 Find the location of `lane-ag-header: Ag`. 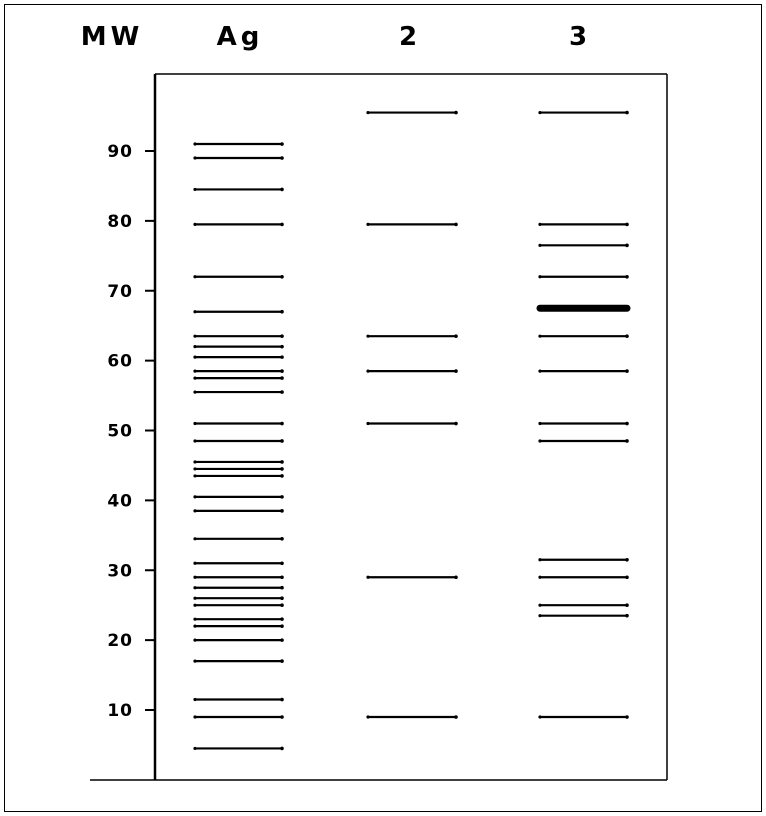

lane-ag-header: Ag is located at coordinates (240, 37).